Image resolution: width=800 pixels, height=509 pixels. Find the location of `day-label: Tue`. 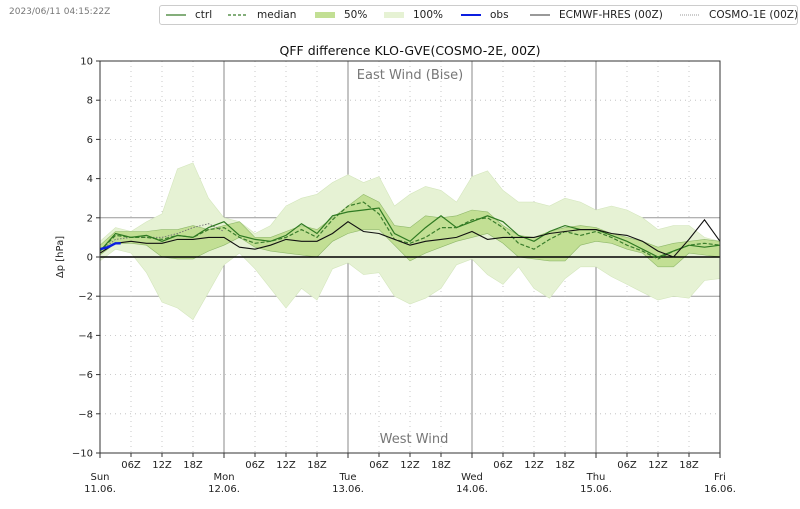

day-label: Tue is located at coordinates (347, 477).